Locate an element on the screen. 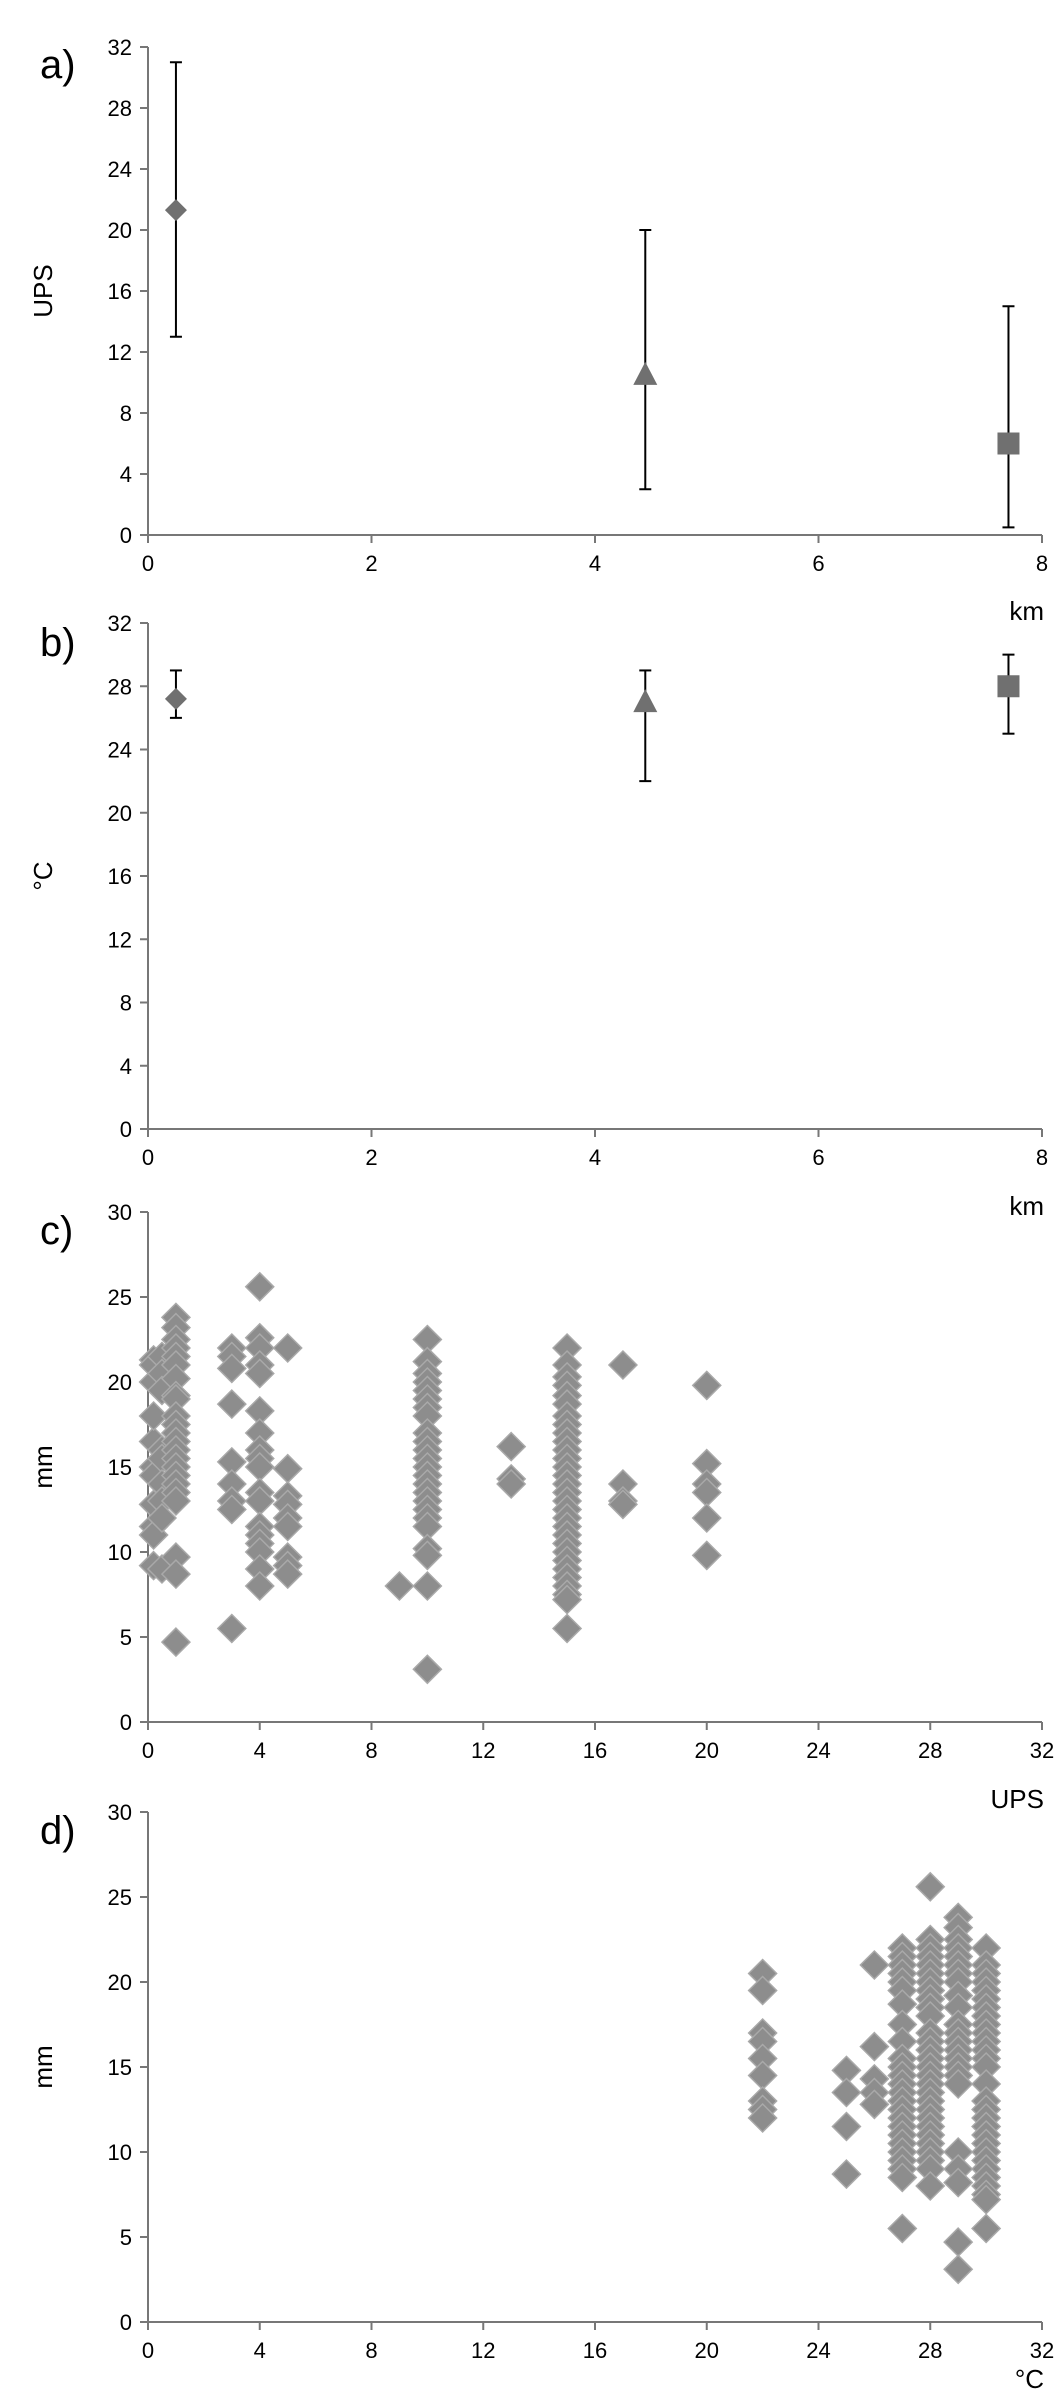  x-axis-label: km is located at coordinates (1026, 1206).